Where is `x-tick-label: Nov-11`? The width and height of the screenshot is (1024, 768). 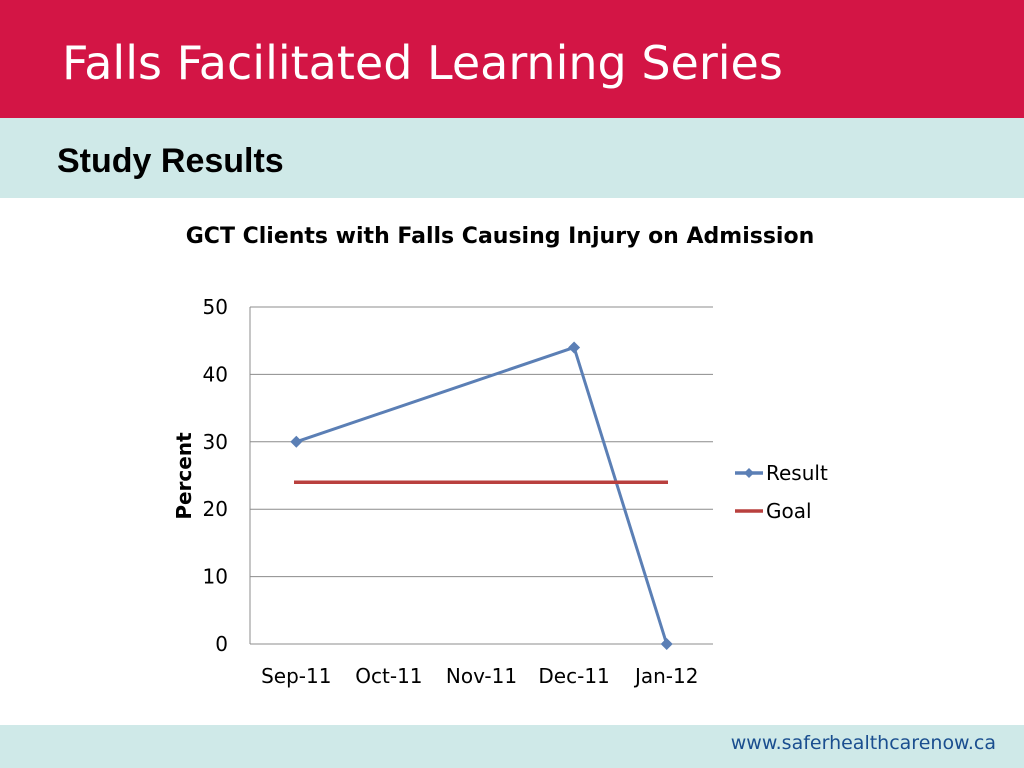
x-tick-label: Nov-11 is located at coordinates (481, 676).